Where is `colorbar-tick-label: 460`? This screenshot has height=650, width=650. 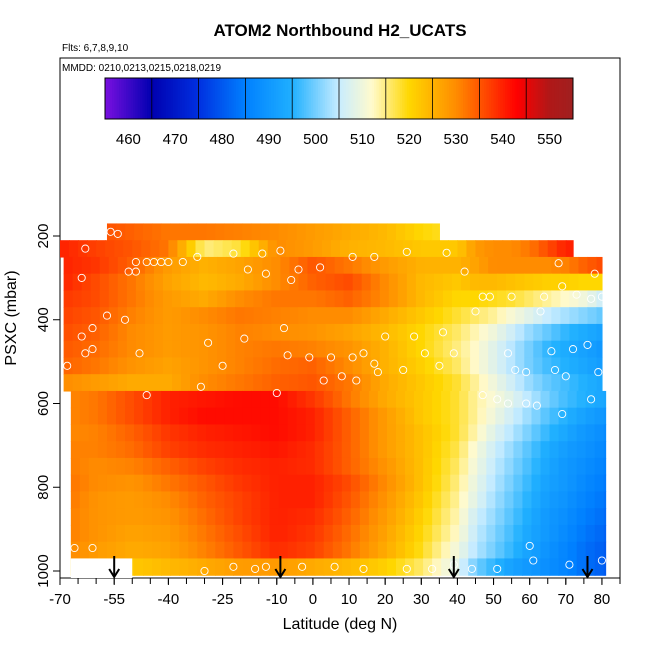 colorbar-tick-label: 460 is located at coordinates (128, 139).